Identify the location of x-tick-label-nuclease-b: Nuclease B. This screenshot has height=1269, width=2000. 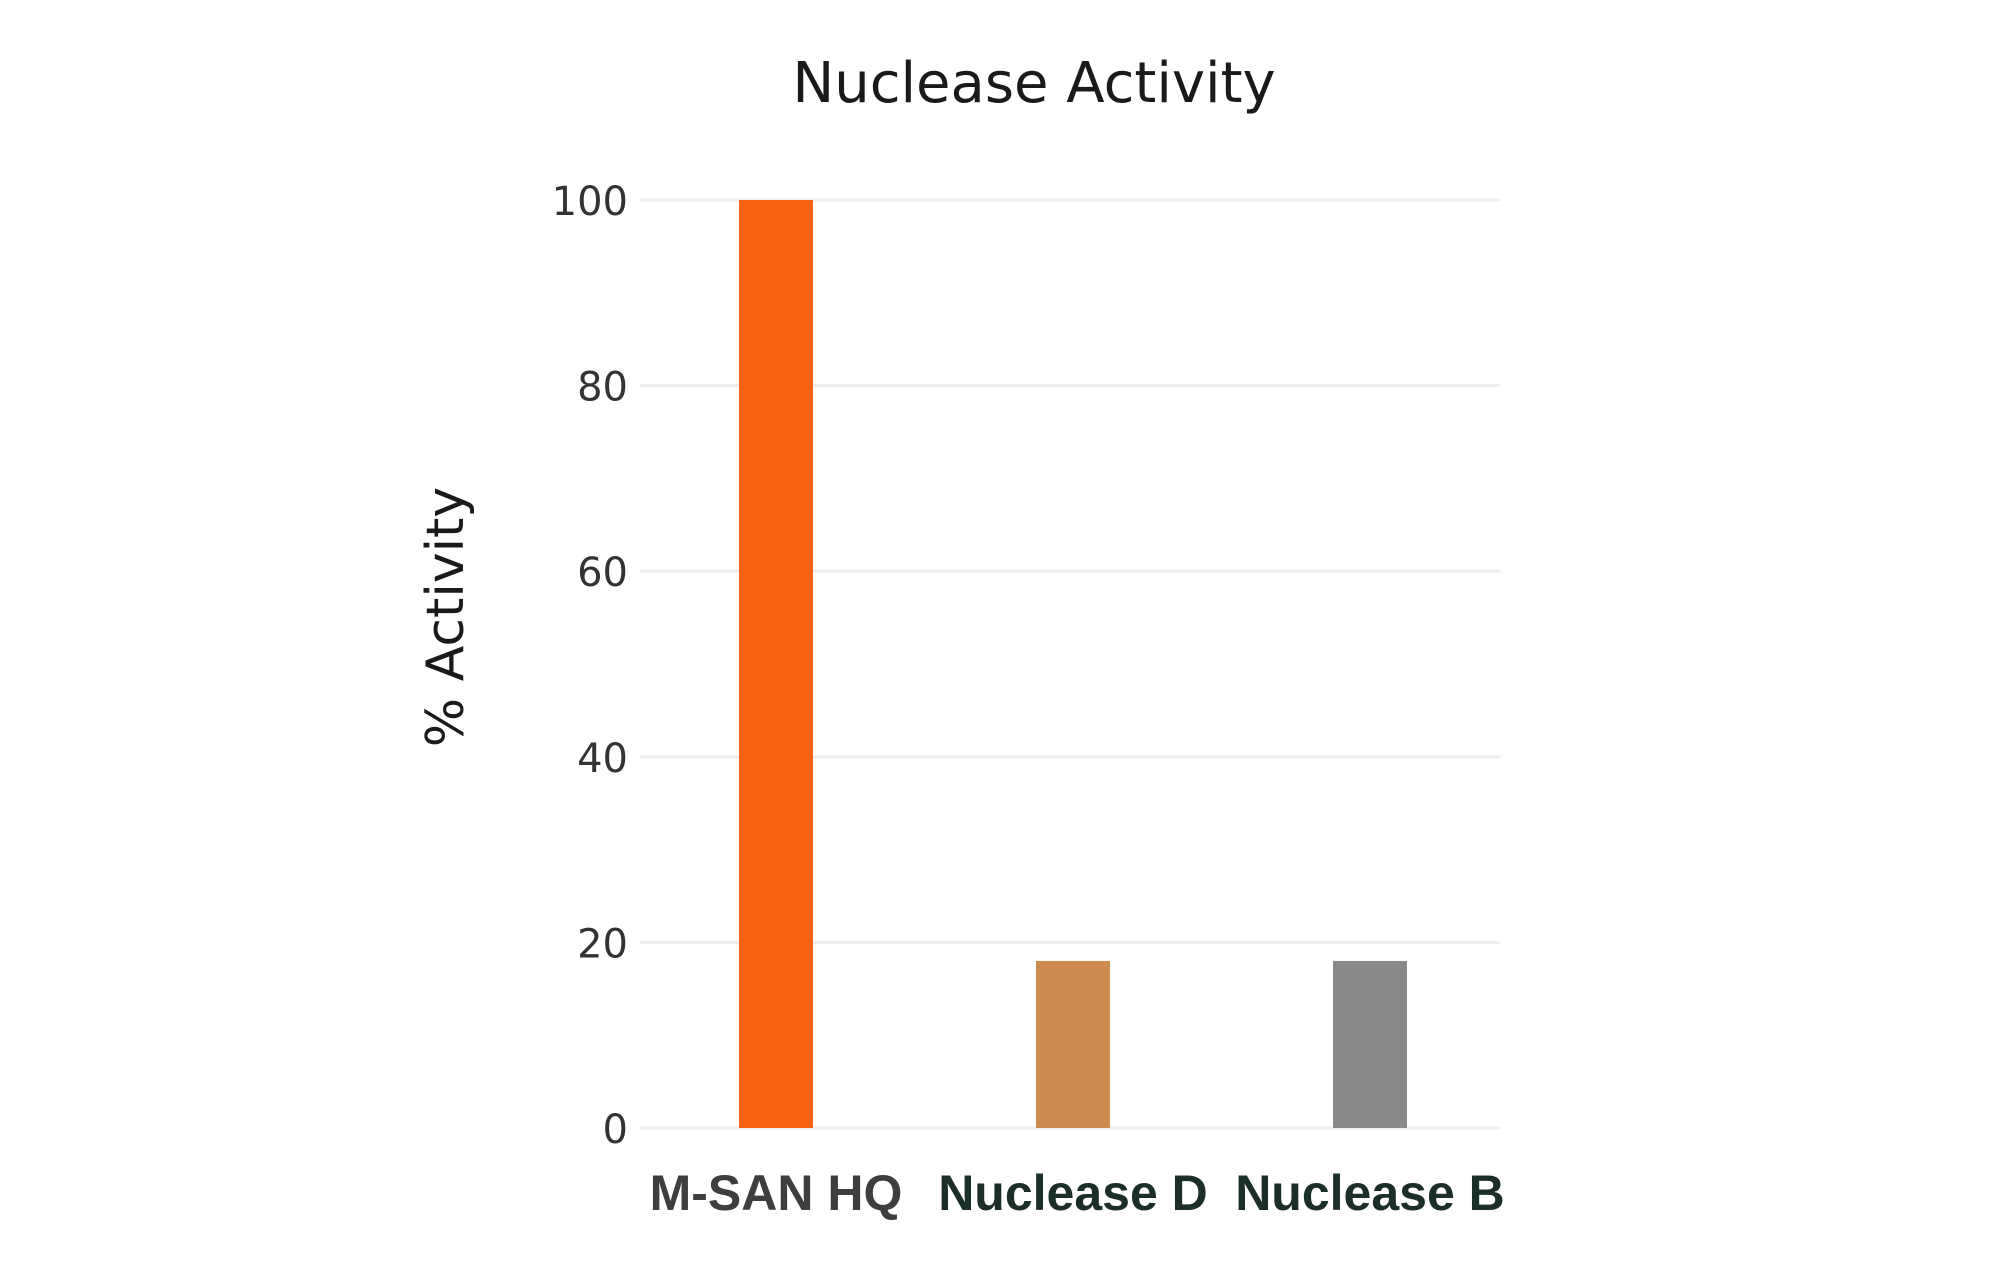
(1370, 1193).